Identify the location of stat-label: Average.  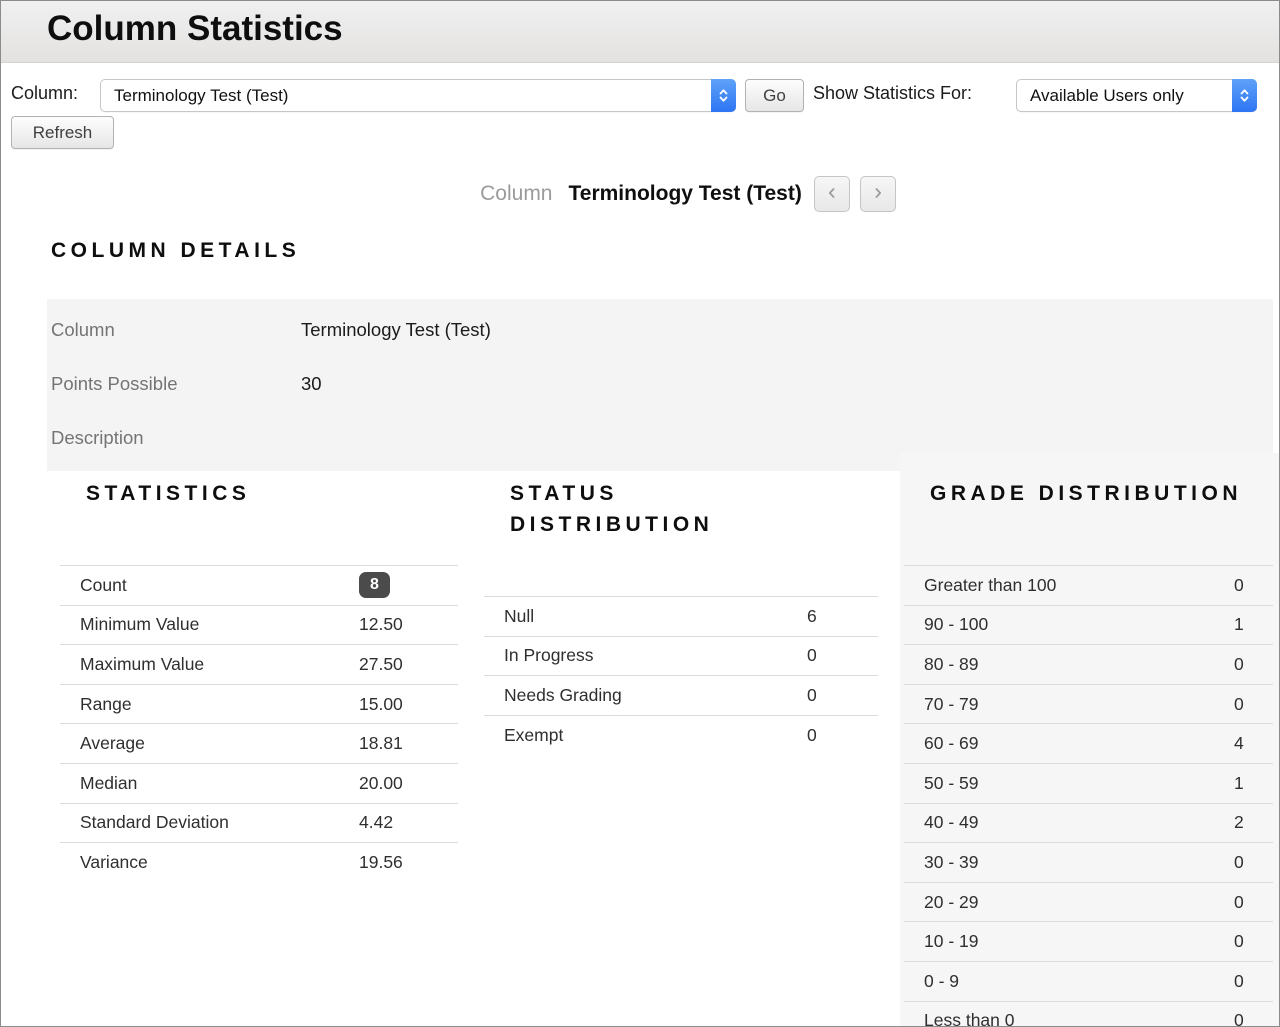
(112, 743).